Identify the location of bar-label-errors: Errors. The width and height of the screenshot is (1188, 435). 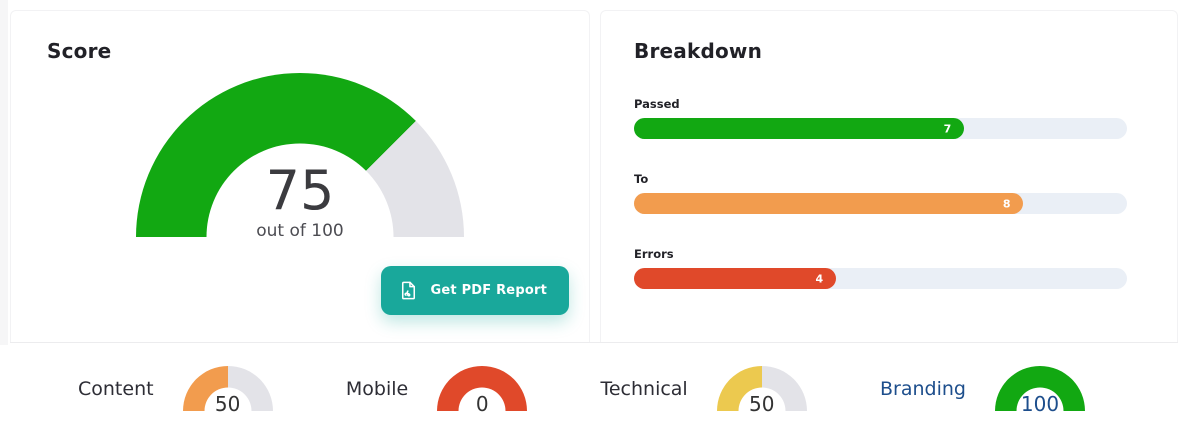
(654, 254).